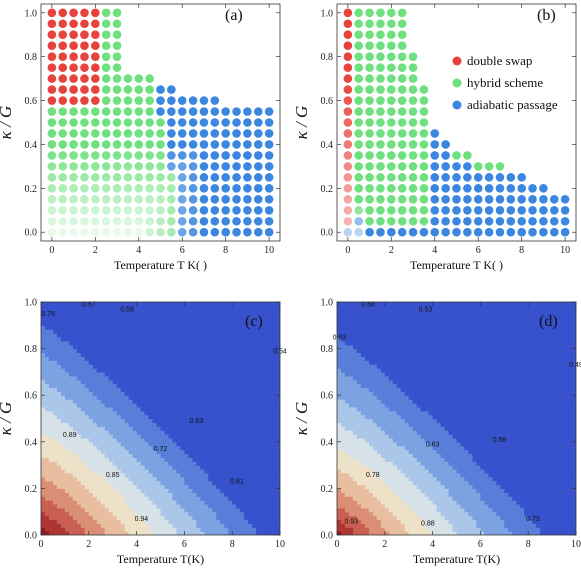 Image resolution: width=581 pixels, height=573 pixels. I want to click on x-tick-label: 2, so click(95, 250).